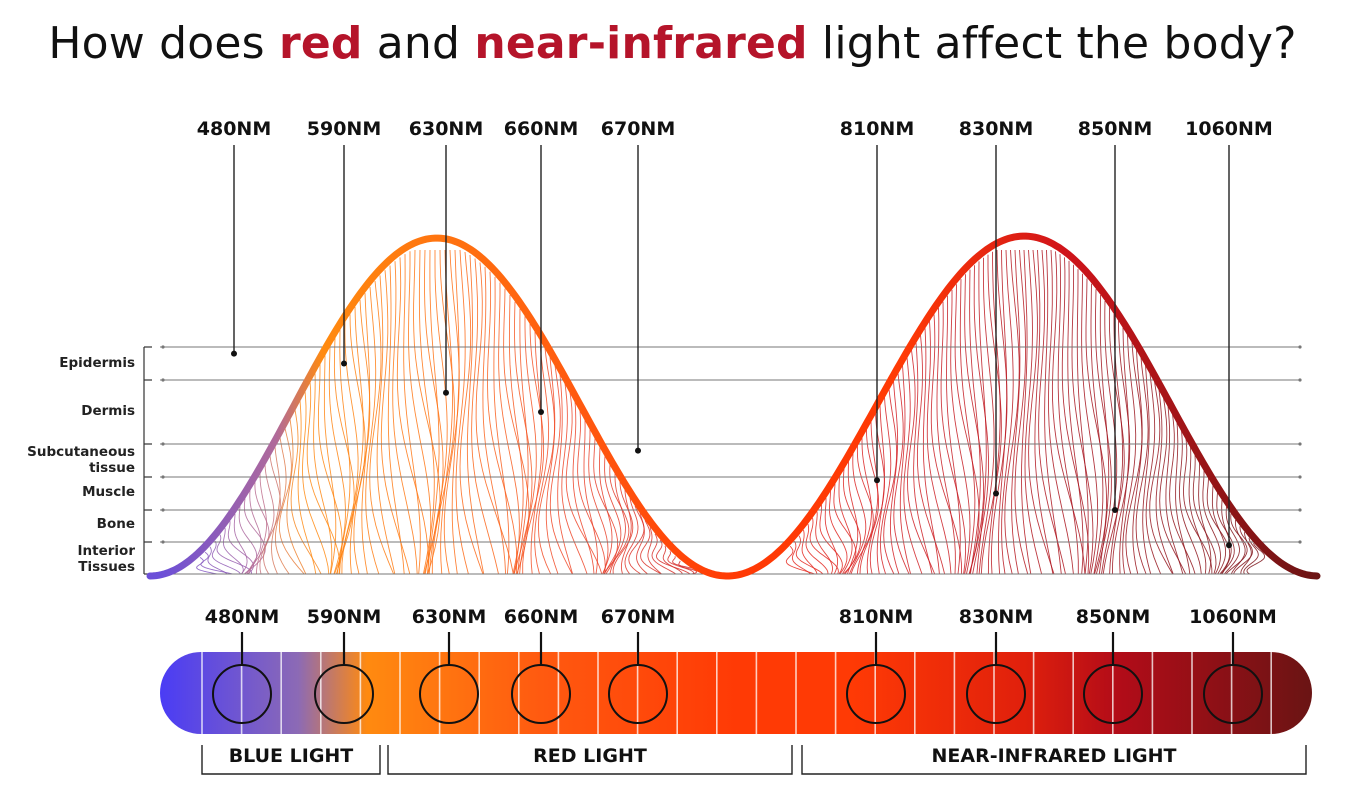 The width and height of the screenshot is (1345, 811). Describe the element at coordinates (97, 363) in the screenshot. I see `layer-label-epidermis: Epidermis` at that location.